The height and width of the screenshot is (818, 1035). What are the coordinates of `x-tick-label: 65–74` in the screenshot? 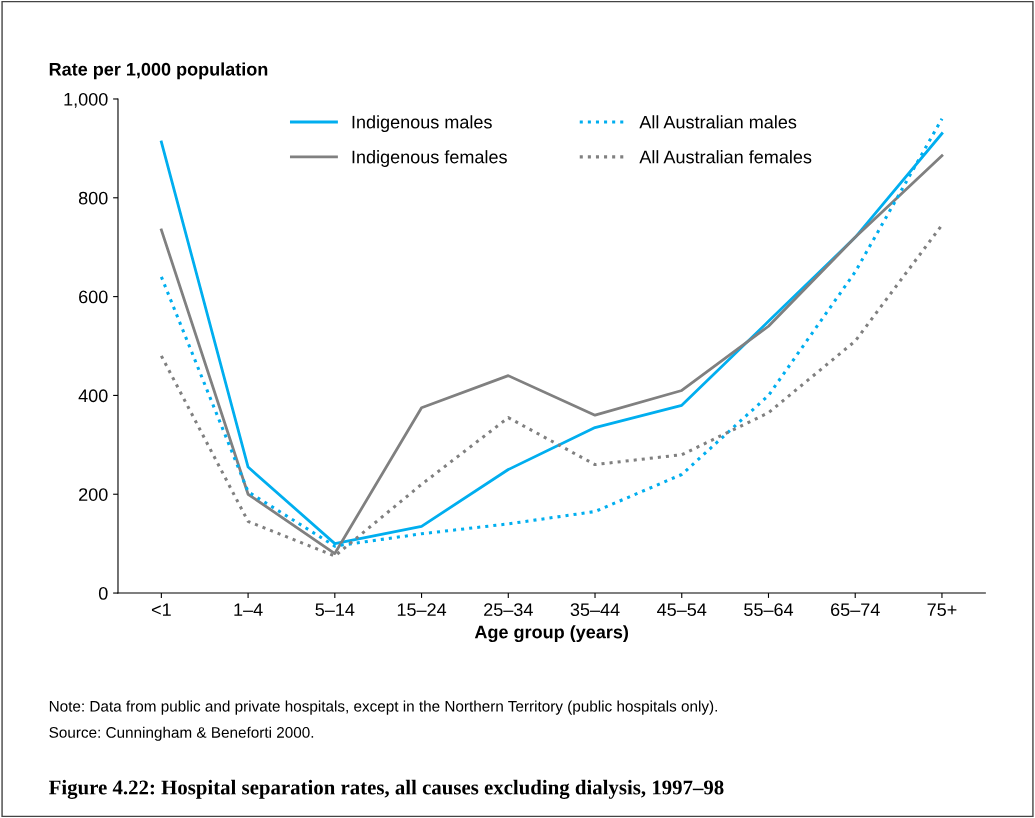 It's located at (855, 610).